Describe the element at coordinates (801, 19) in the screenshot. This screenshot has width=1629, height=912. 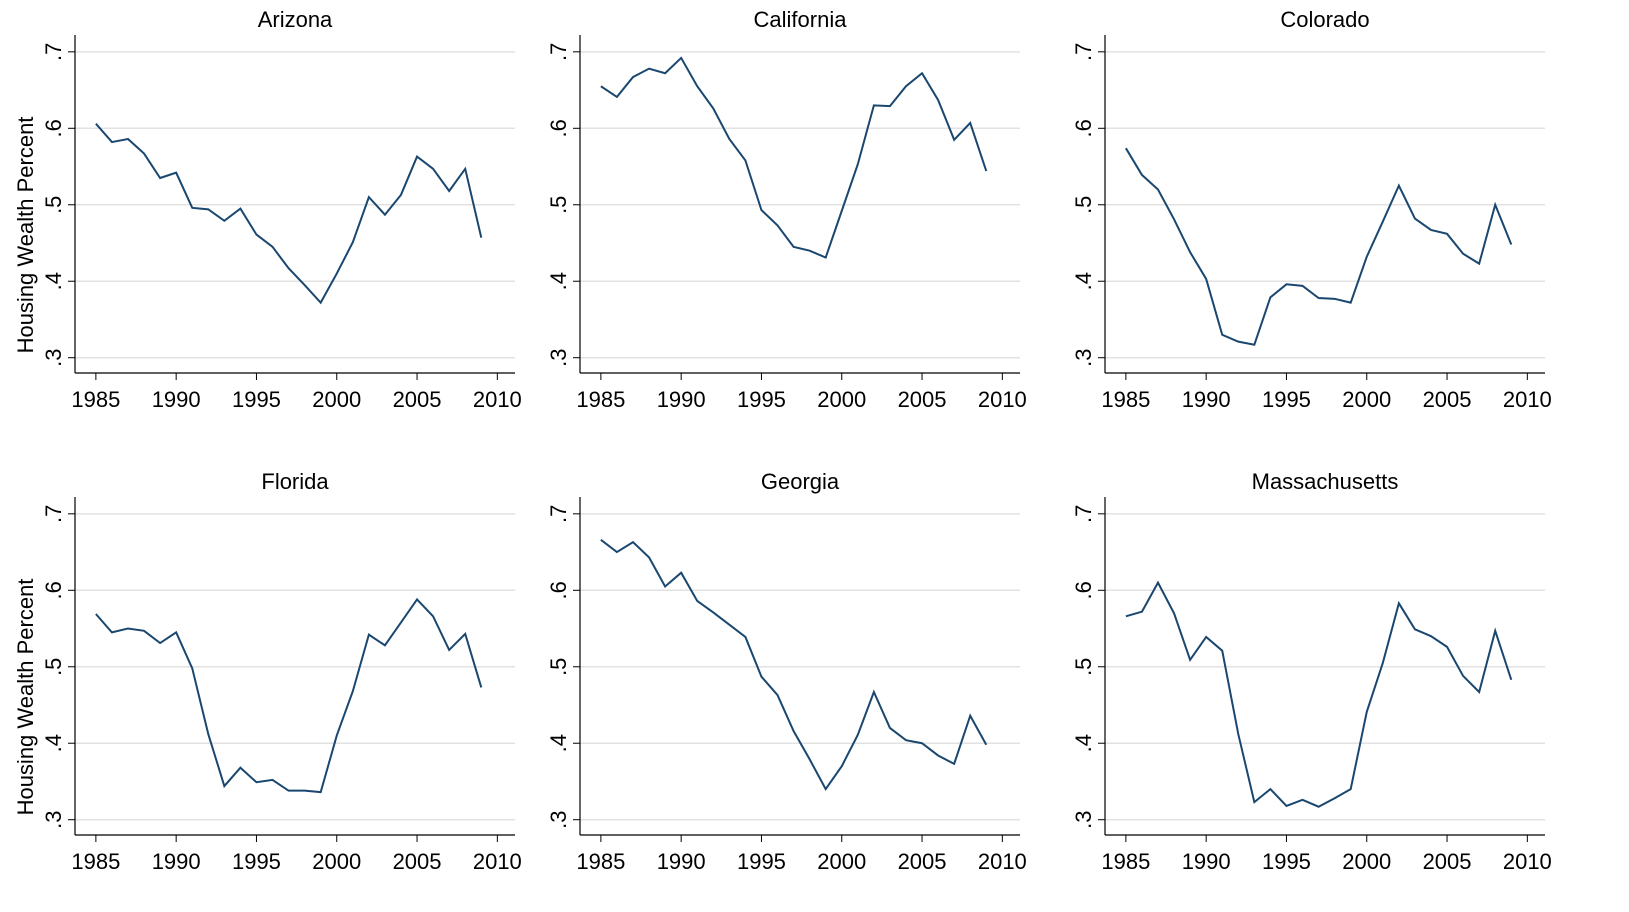
I see `panel-title: California` at that location.